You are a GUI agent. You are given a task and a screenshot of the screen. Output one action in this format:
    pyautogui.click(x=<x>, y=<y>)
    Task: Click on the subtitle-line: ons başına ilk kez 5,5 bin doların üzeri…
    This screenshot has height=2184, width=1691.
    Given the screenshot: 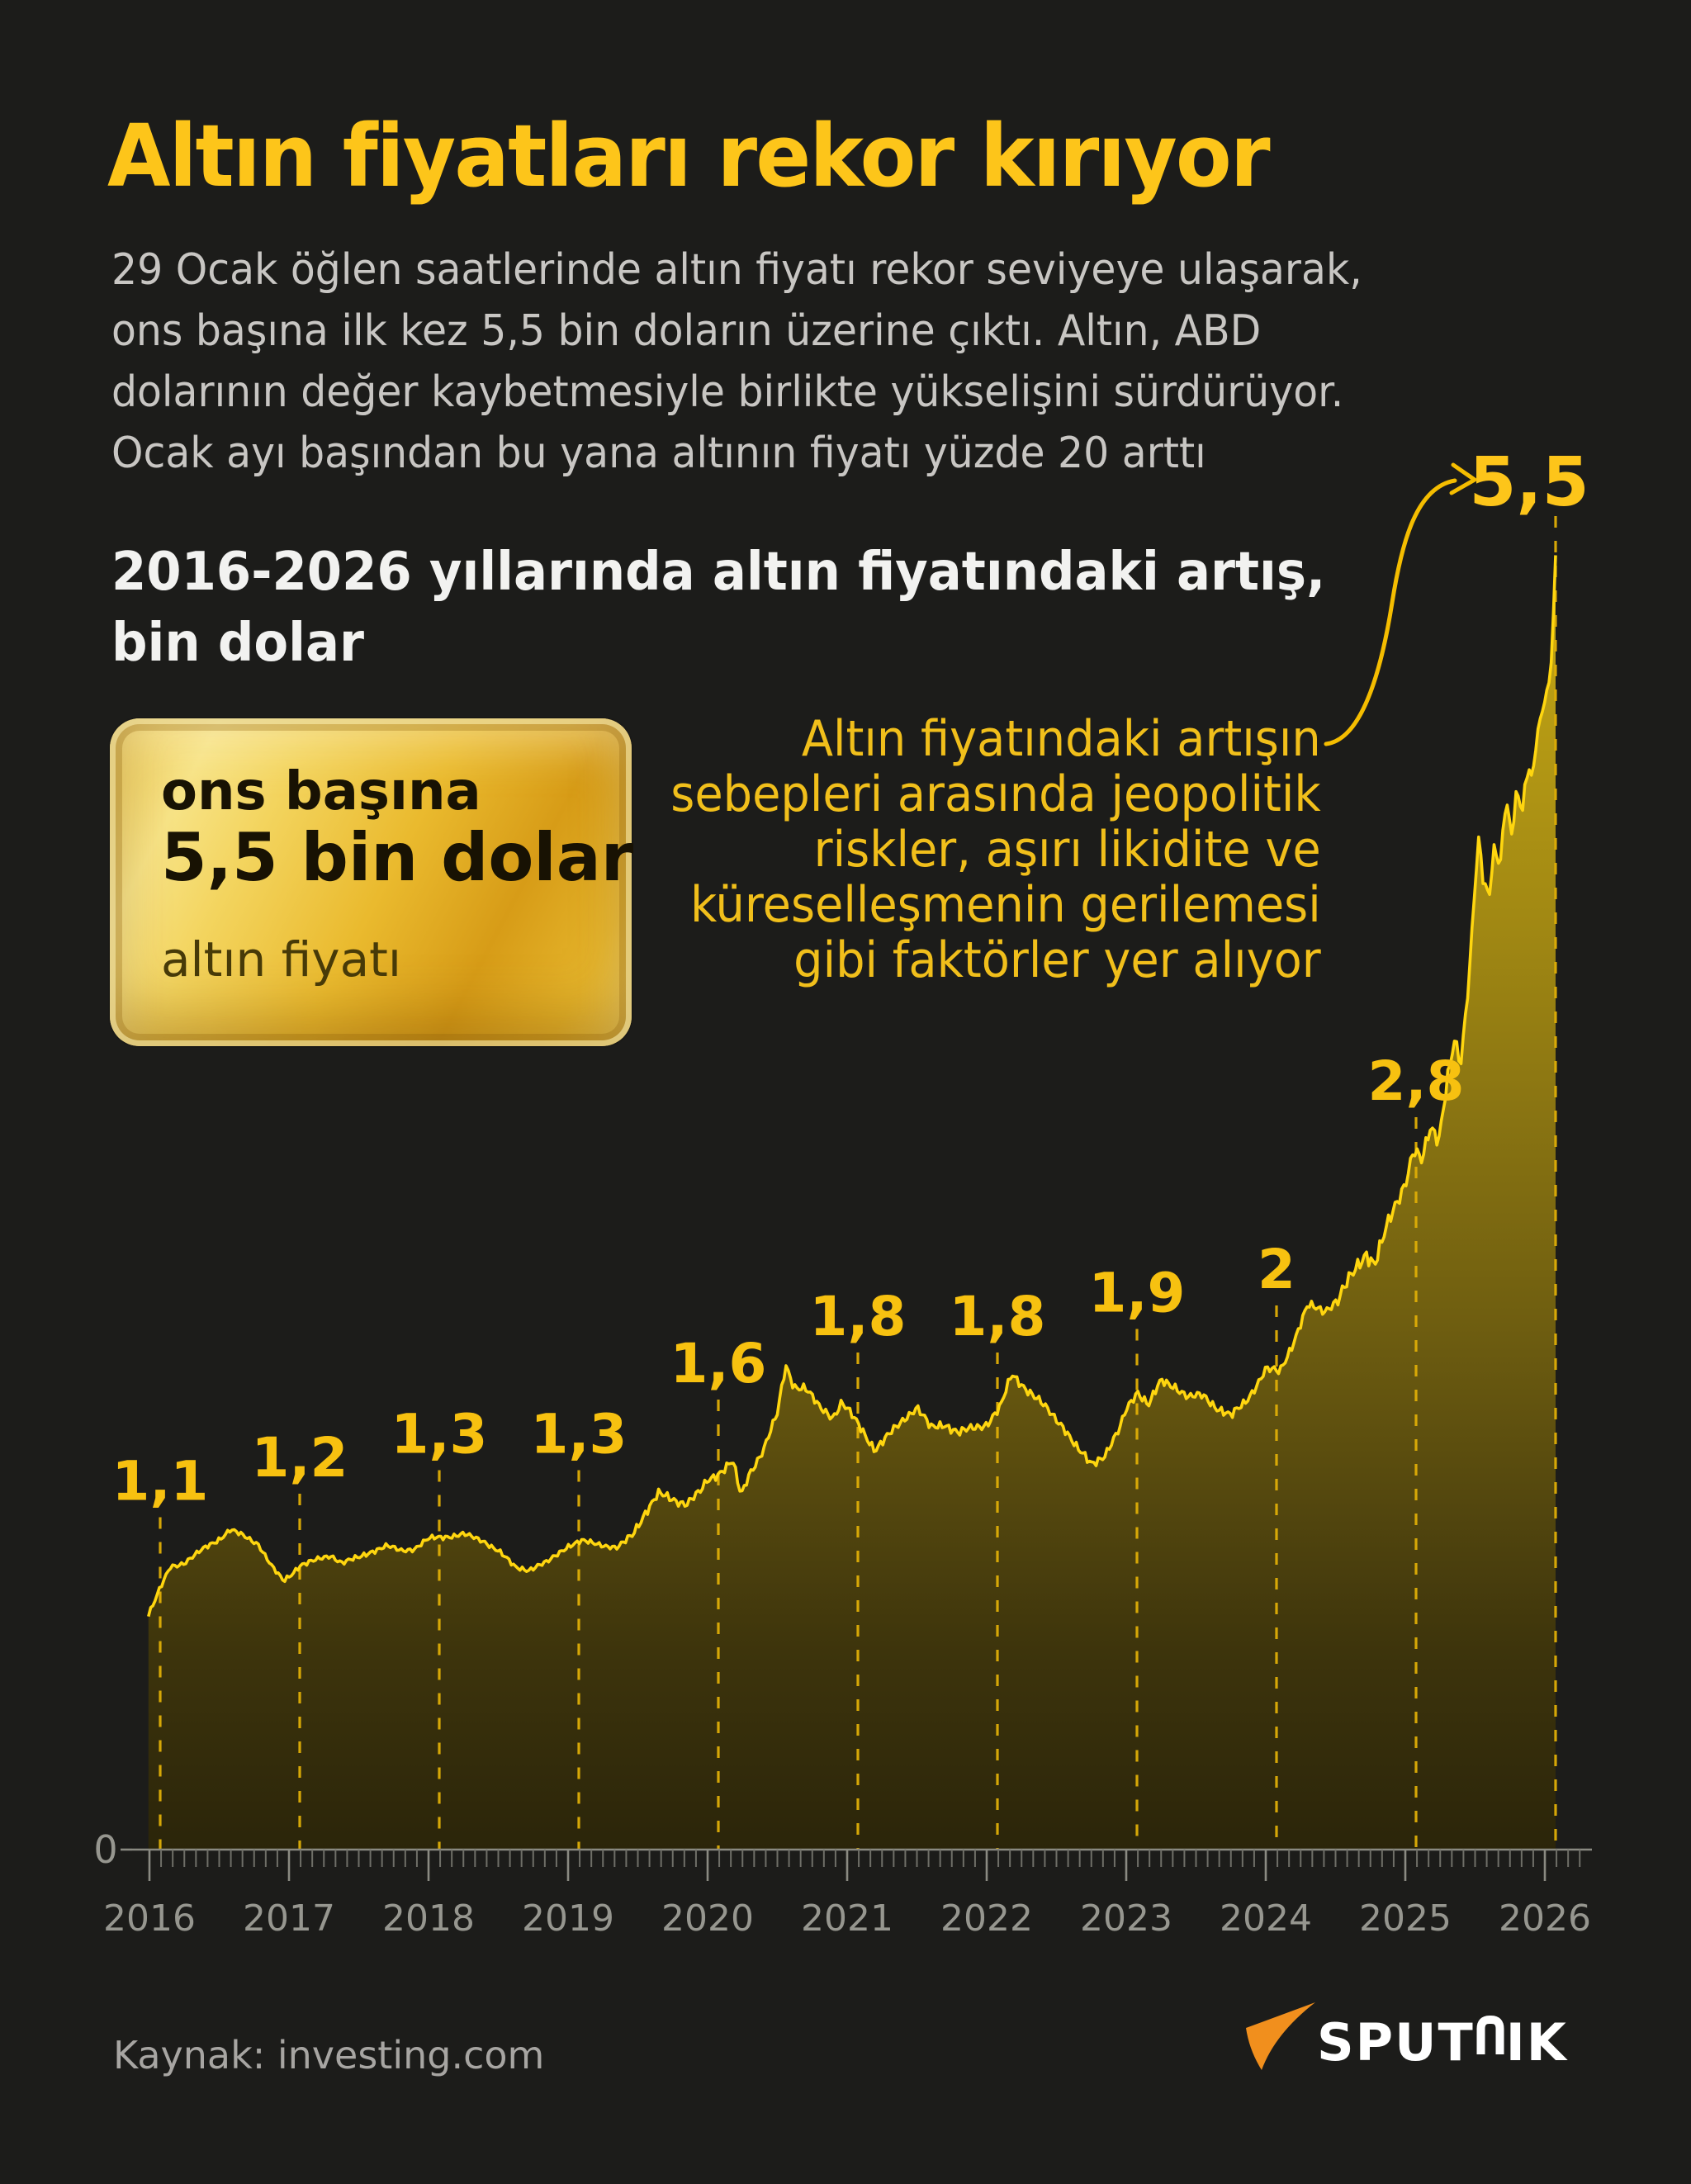 What is the action you would take?
    pyautogui.click(x=686, y=331)
    